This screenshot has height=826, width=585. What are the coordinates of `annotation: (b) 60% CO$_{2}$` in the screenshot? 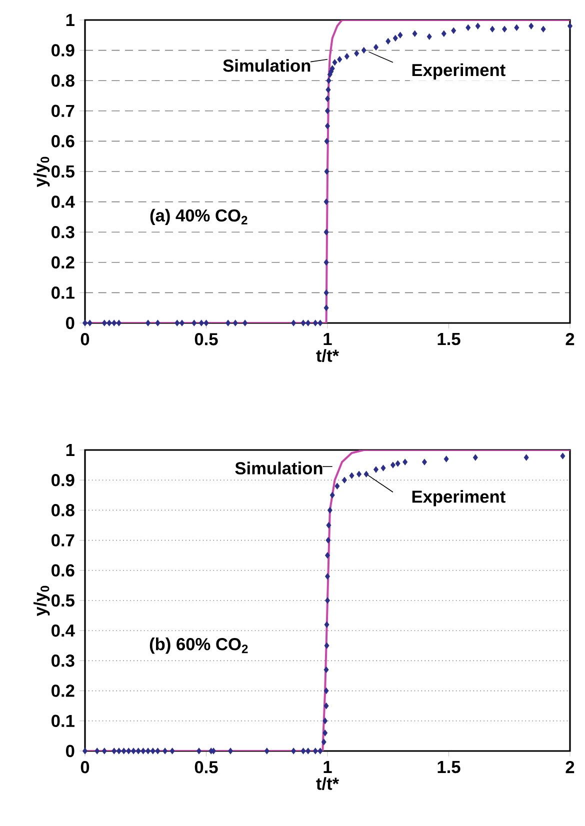 It's located at (199, 646).